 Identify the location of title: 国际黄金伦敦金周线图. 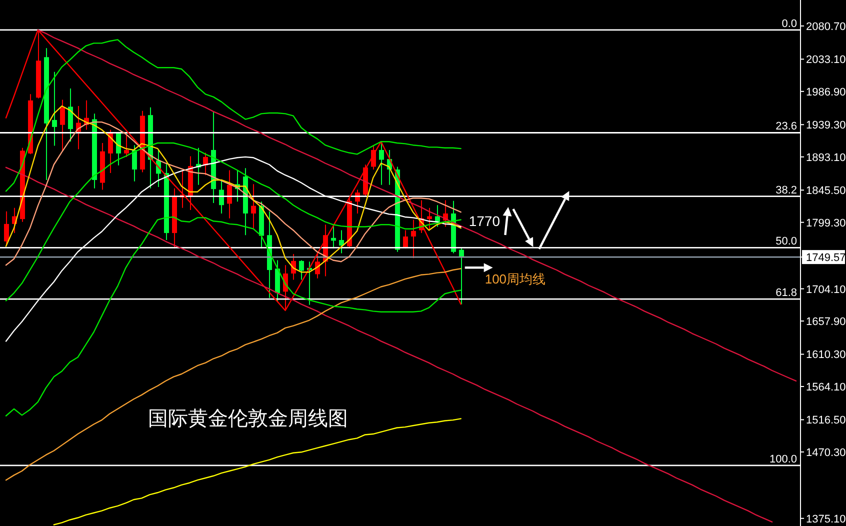
(248, 419).